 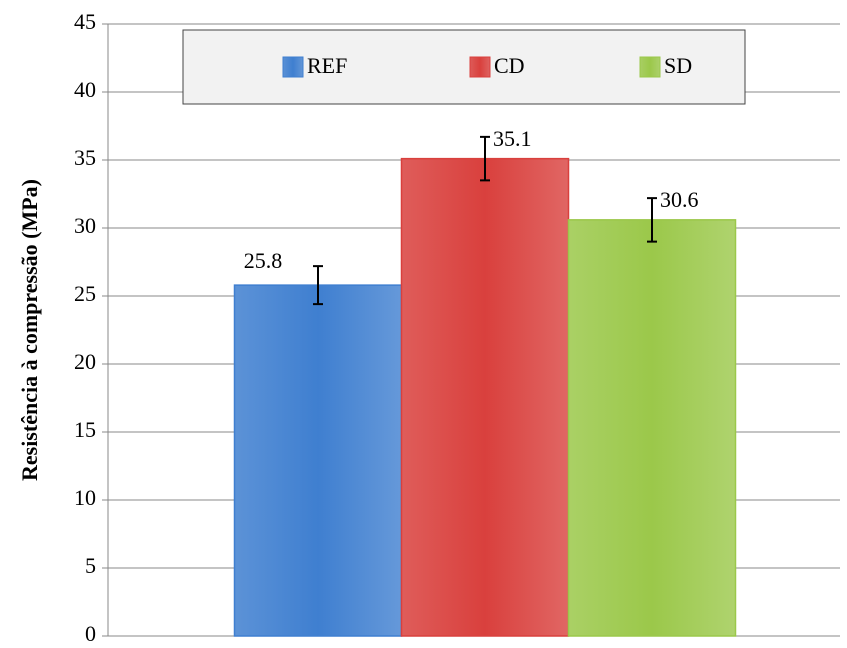 I want to click on data-label: 30.6, so click(x=679, y=199).